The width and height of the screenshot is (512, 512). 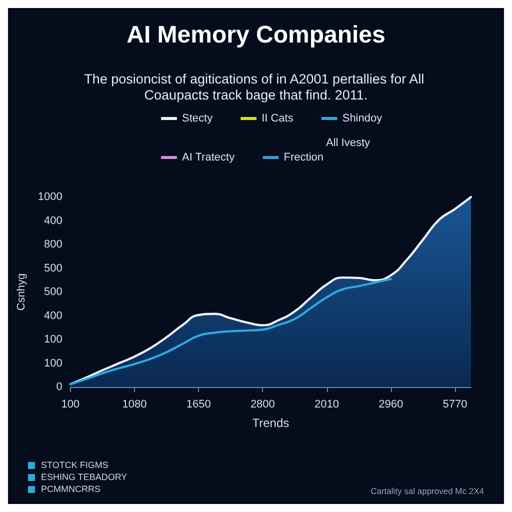 What do you see at coordinates (362, 118) in the screenshot?
I see `legend-label: Shindoy` at bounding box center [362, 118].